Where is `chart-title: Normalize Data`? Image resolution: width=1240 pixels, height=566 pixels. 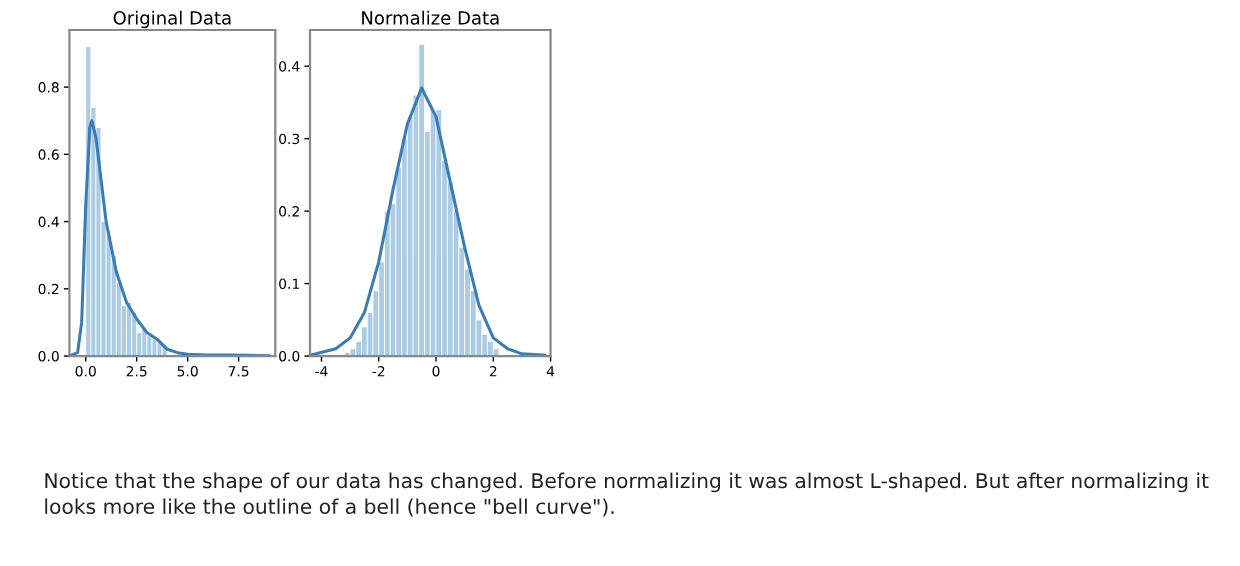
chart-title: Normalize Data is located at coordinates (430, 17).